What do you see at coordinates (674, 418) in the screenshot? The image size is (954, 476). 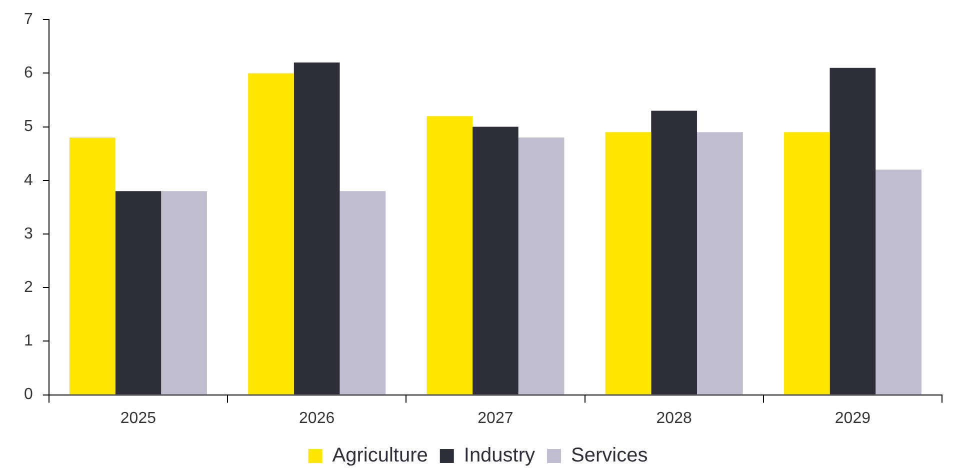 I see `x-tick-label: 2028` at bounding box center [674, 418].